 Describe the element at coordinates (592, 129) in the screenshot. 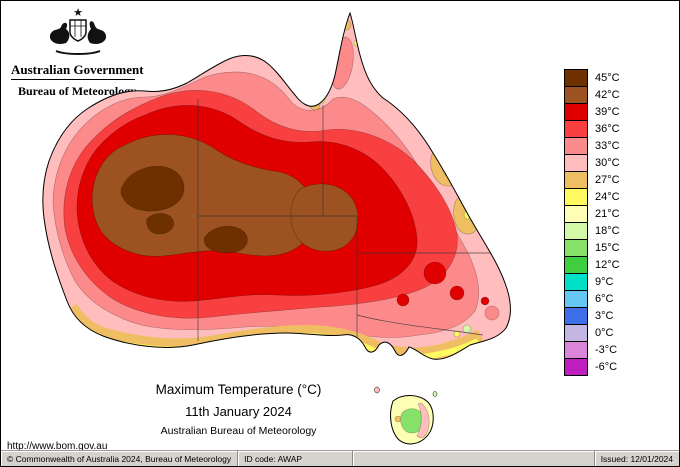

I see `legend-entry: 36°C` at that location.